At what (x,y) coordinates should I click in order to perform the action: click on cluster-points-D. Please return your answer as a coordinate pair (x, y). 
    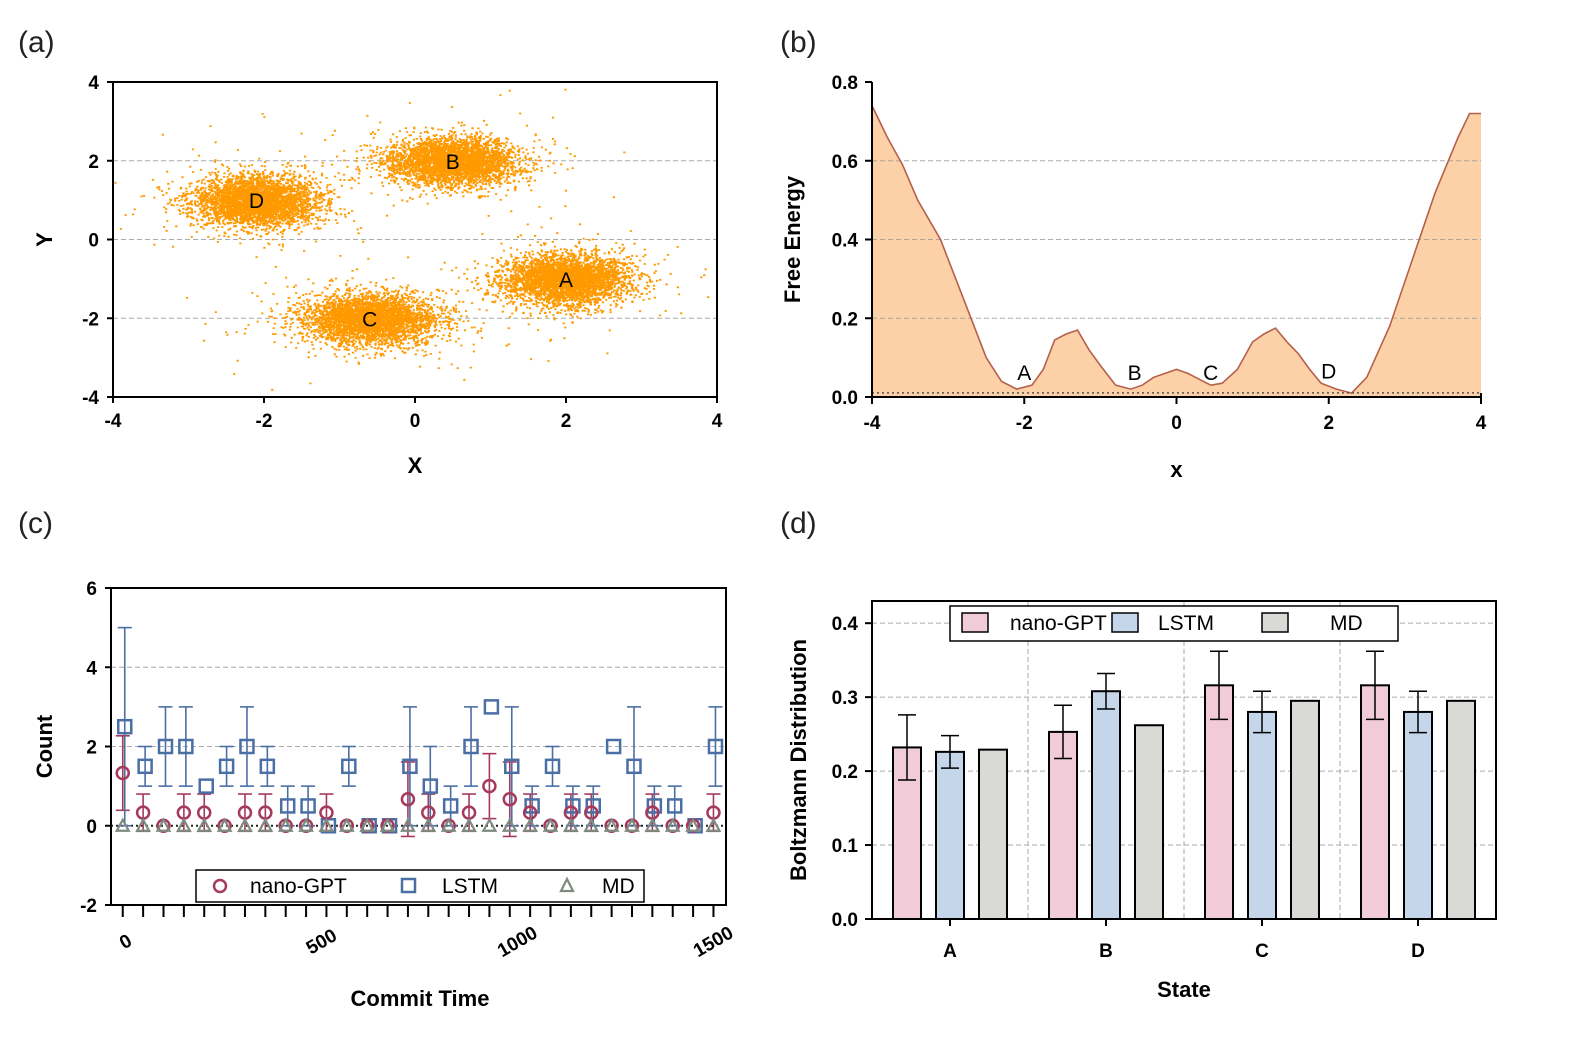
    Looking at the image, I should click on (333, 190).